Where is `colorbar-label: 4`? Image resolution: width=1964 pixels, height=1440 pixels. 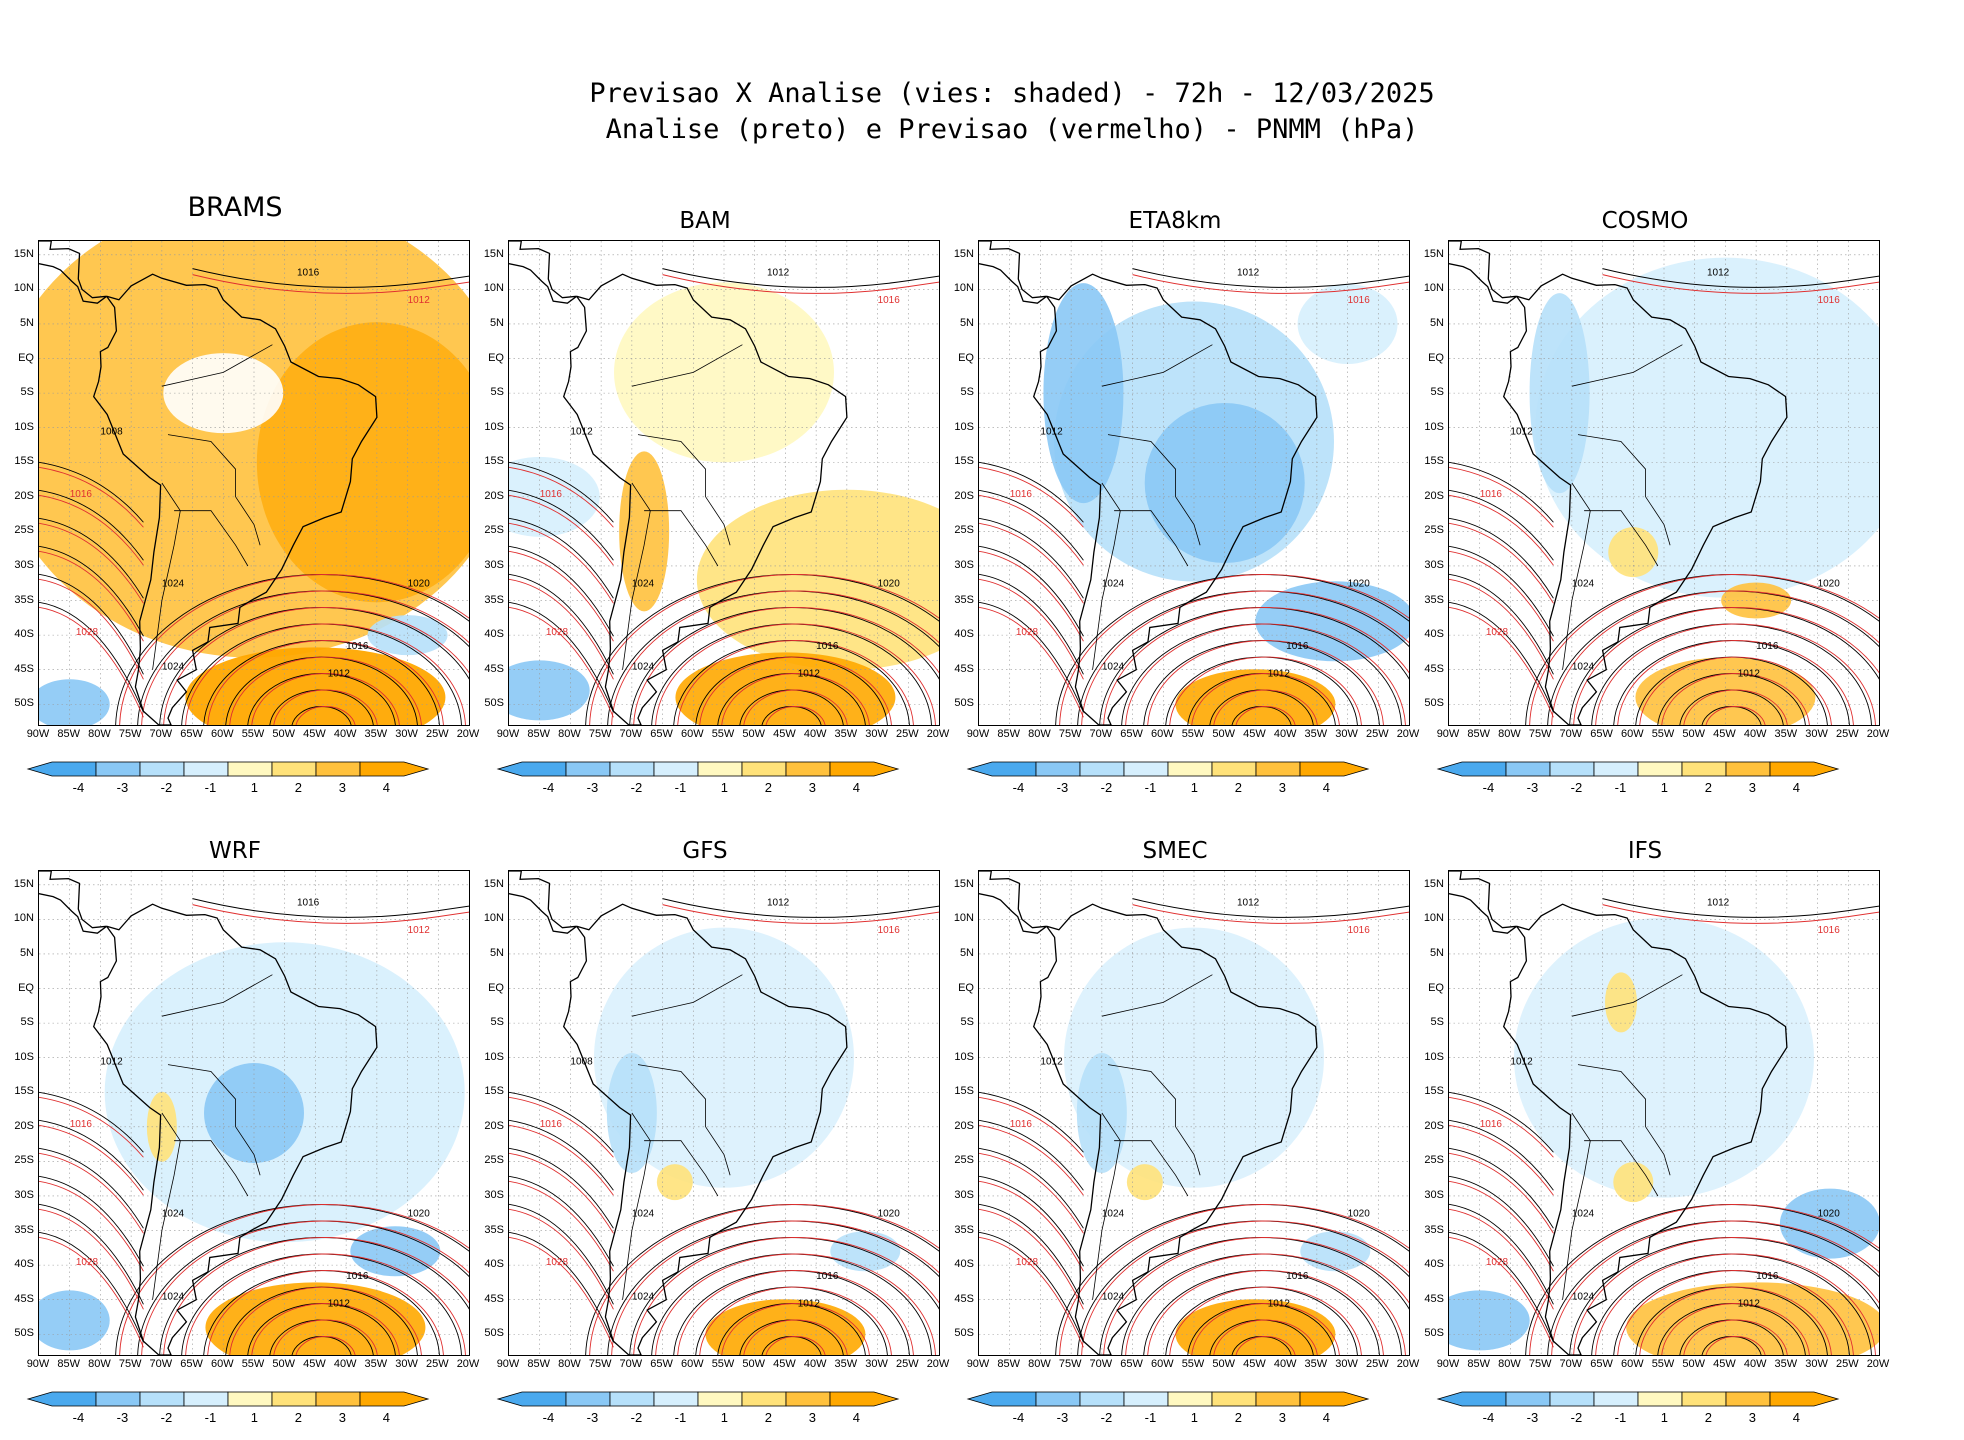
colorbar-label: 4 is located at coordinates (386, 1417).